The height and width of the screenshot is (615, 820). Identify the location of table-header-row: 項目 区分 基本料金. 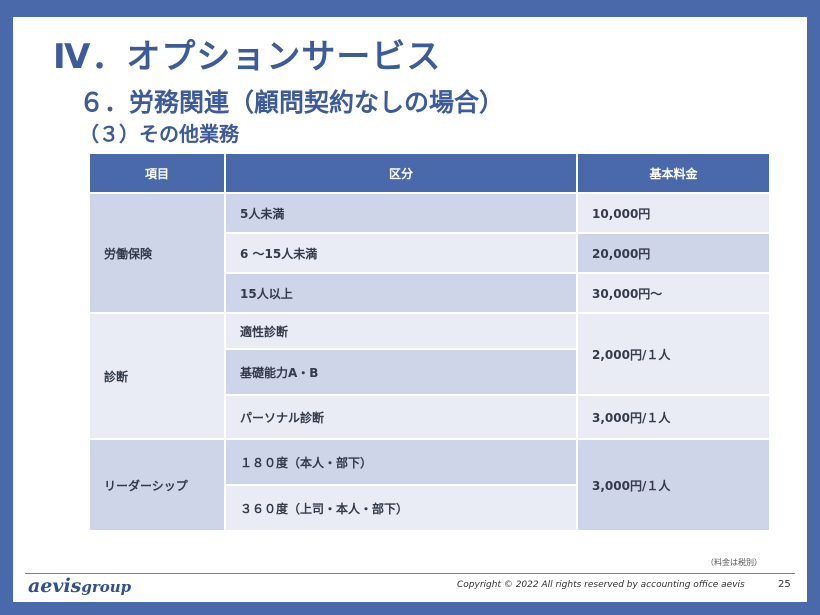
(429, 173).